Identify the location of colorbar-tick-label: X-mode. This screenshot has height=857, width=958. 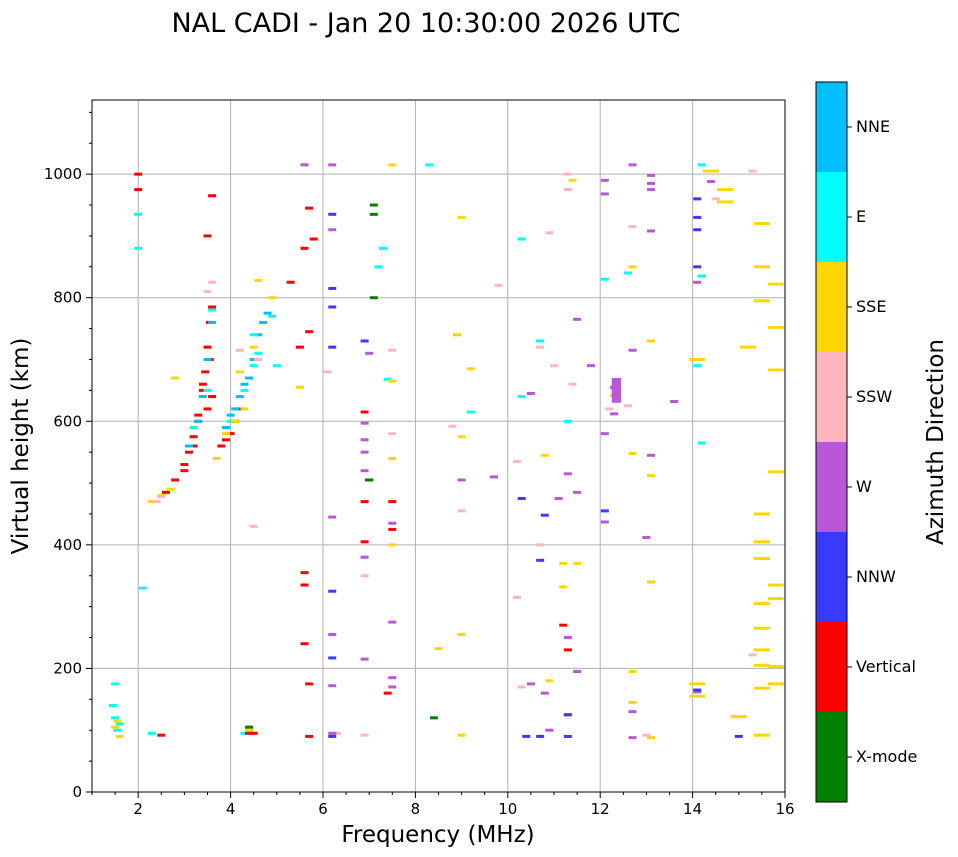
(886, 756).